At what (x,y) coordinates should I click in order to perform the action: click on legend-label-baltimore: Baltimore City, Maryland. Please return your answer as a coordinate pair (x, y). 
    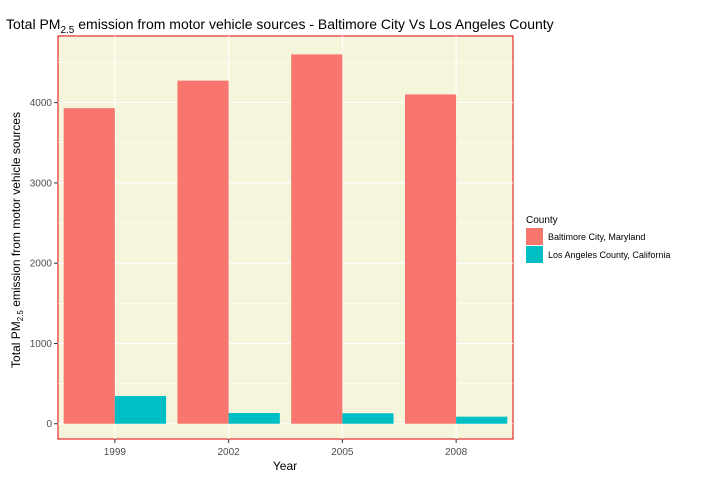
    Looking at the image, I should click on (596, 237).